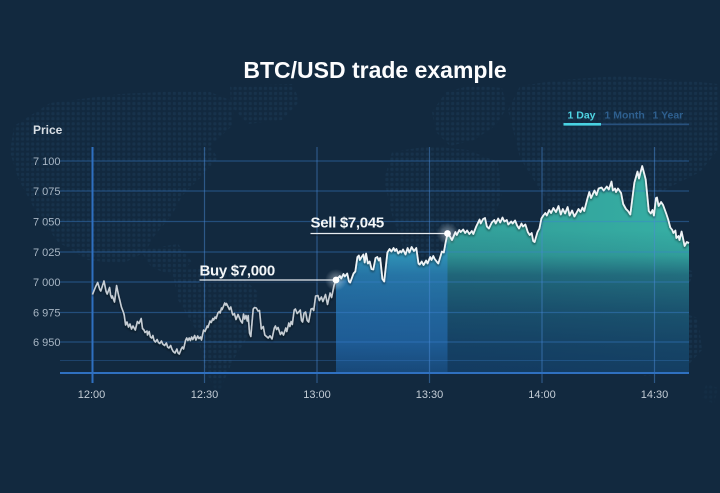  Describe the element at coordinates (47, 162) in the screenshot. I see `svg-text: 7 100` at that location.